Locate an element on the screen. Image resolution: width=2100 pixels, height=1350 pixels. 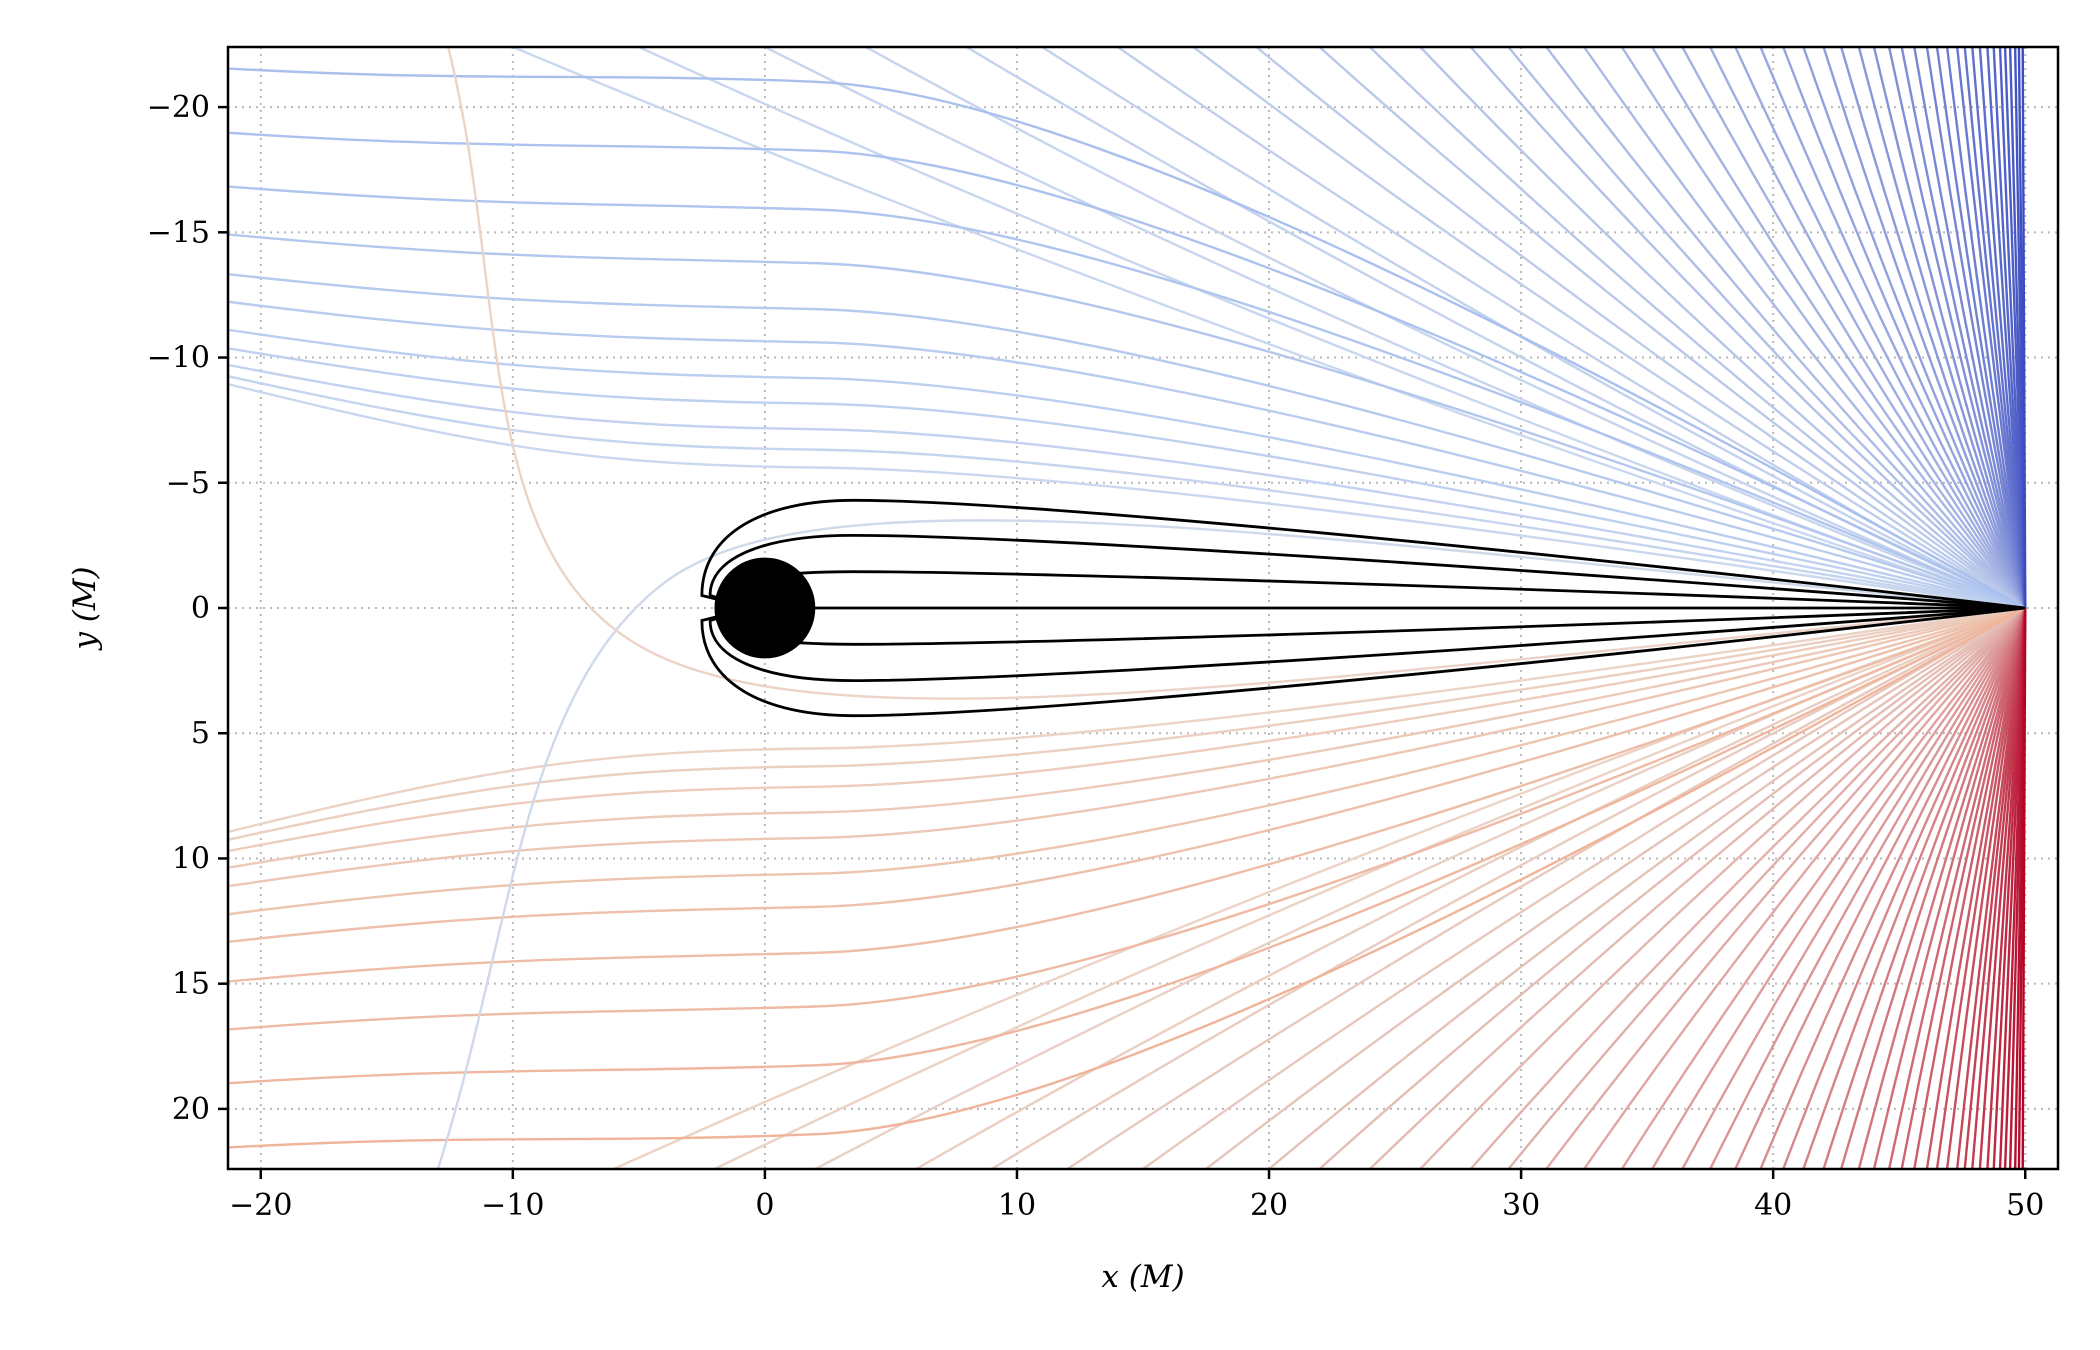
y-tick-label: −10 is located at coordinates (178, 358).